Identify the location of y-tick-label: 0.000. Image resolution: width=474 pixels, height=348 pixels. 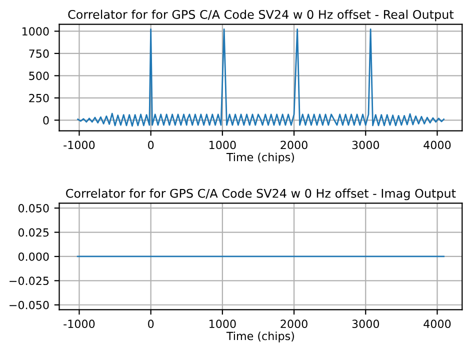
(33, 256).